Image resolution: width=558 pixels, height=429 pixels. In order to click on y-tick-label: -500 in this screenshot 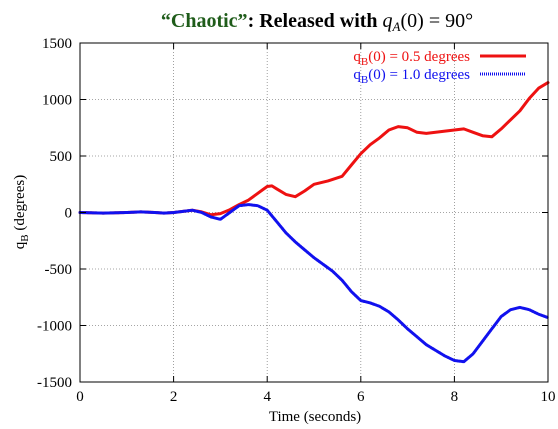, I will do `click(59, 270)`.